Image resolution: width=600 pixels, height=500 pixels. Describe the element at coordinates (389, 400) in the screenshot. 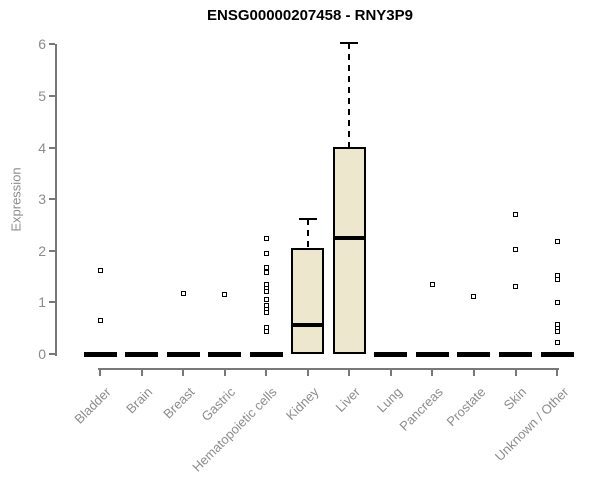

I see `category-label: Lung` at that location.